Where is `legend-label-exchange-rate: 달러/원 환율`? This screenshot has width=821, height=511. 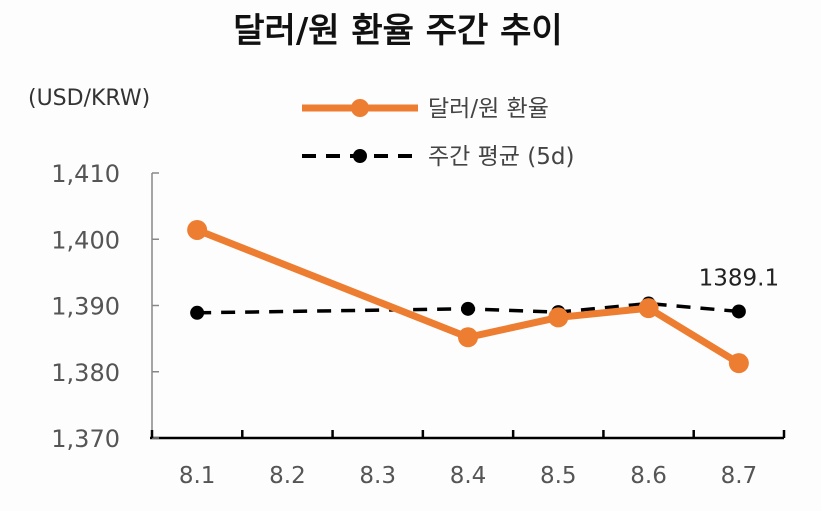 legend-label-exchange-rate: 달러/원 환율 is located at coordinates (488, 109).